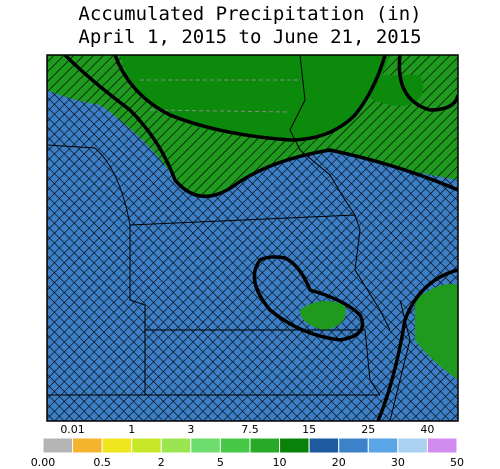  What do you see at coordinates (102, 462) in the screenshot?
I see `colorbar-label: 0.5` at bounding box center [102, 462].